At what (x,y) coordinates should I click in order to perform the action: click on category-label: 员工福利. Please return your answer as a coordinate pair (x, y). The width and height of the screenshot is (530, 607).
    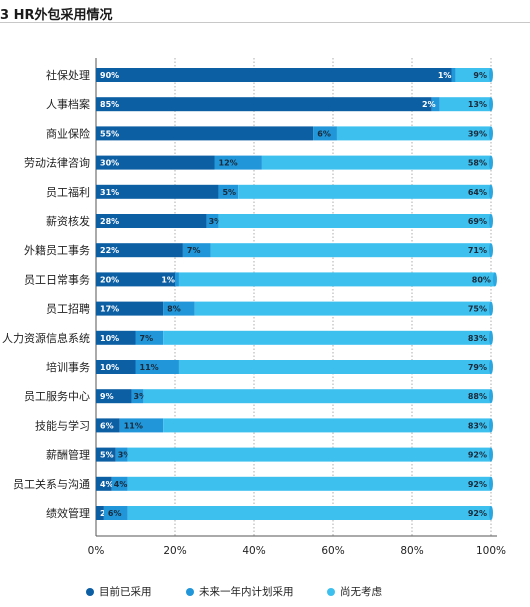
    Looking at the image, I should click on (68, 192).